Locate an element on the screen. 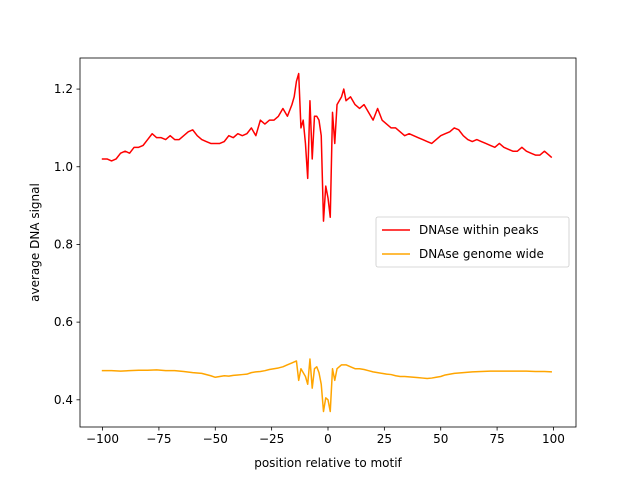 The width and height of the screenshot is (640, 480). y-axis: 0.4 0.6 0.8 1.0 1.2 is located at coordinates (67, 244).